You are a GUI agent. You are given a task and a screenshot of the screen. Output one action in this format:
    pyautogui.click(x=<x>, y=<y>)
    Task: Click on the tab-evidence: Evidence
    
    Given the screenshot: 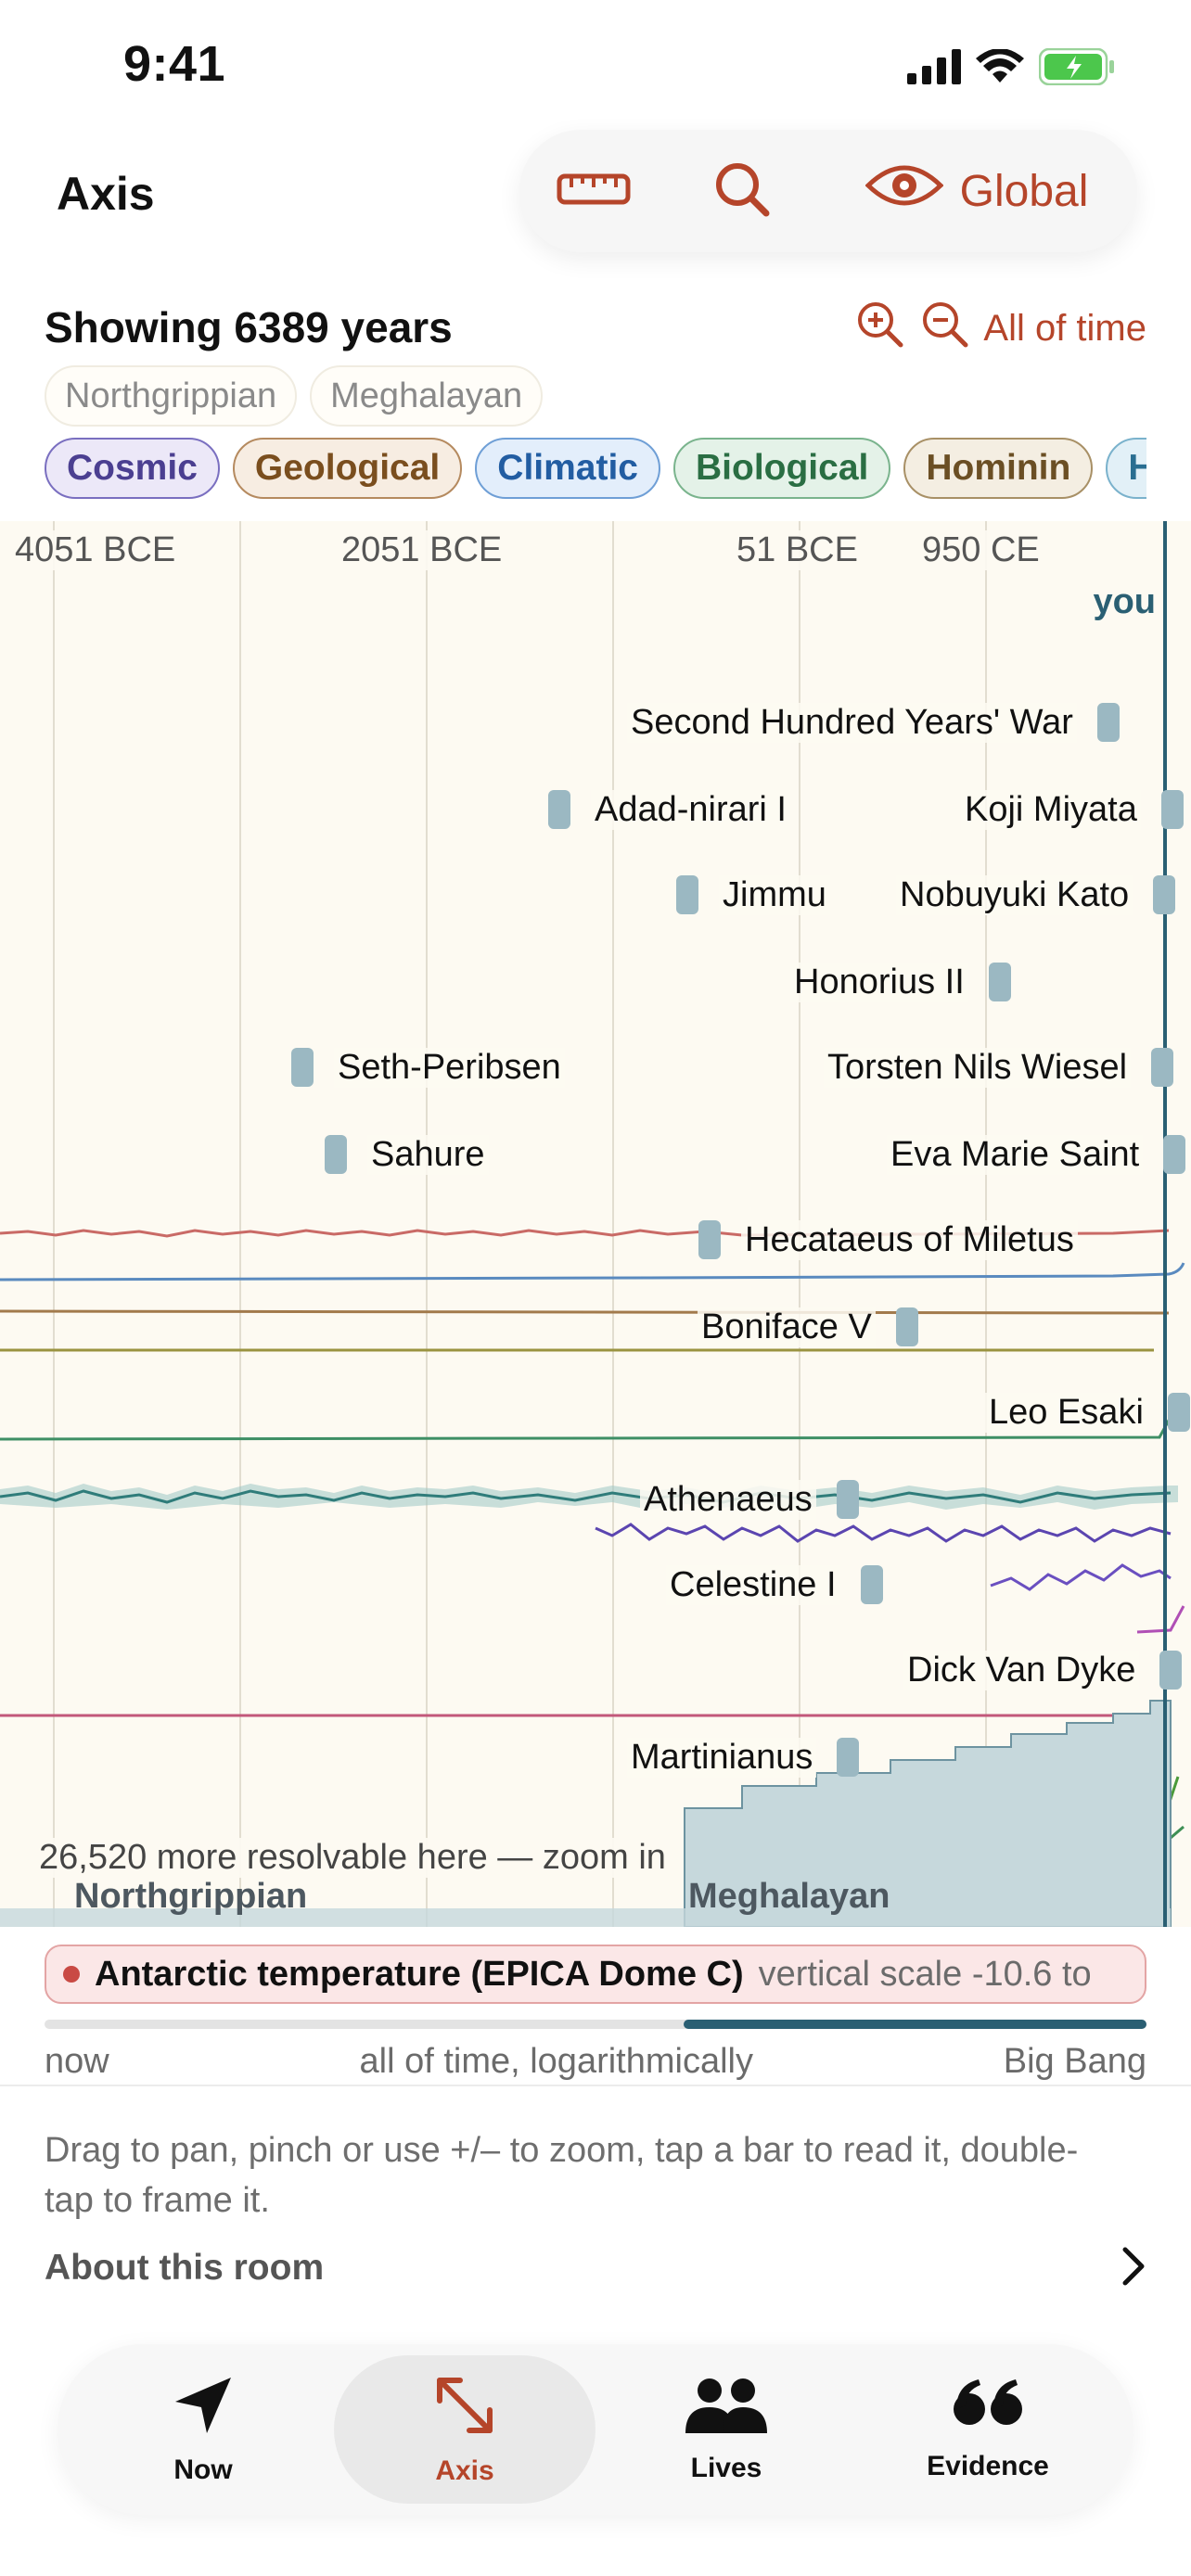 What is the action you would take?
    pyautogui.click(x=988, y=2430)
    